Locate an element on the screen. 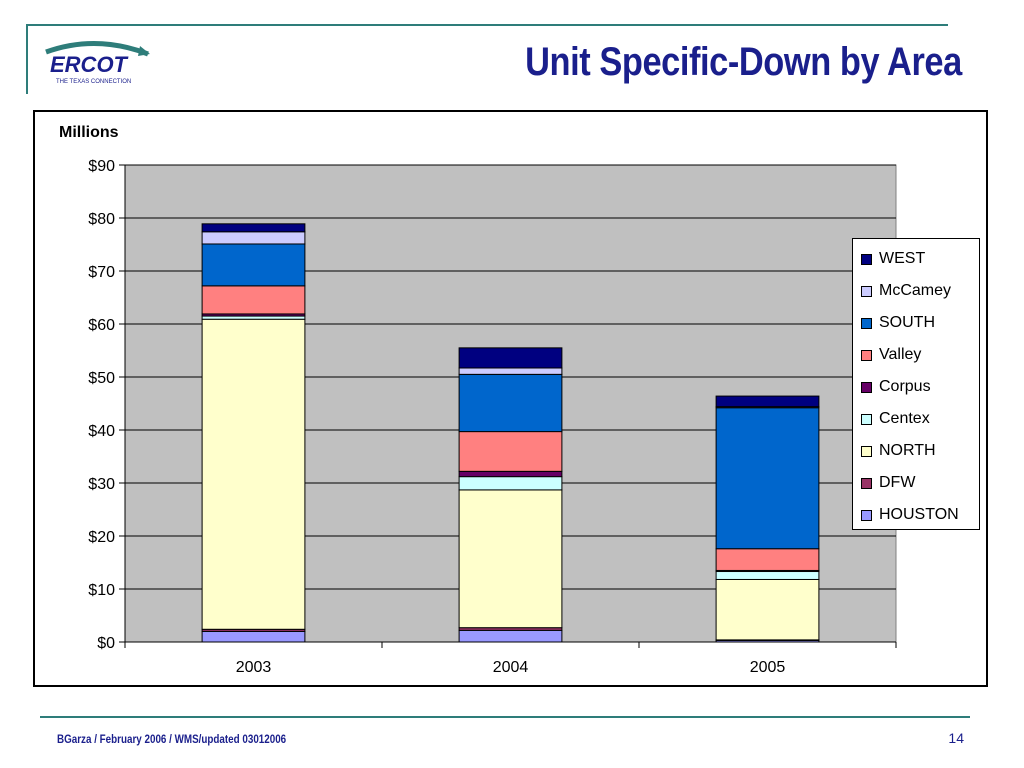 Image resolution: width=1024 pixels, height=768 pixels. y-tick-label: $70 is located at coordinates (101, 272).